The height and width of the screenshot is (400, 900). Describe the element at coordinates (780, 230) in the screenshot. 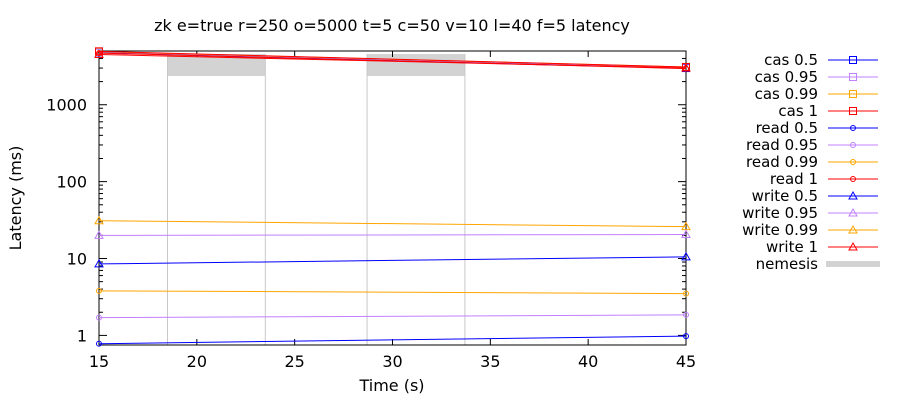

I see `legend-label-write-099: write 0.99` at that location.